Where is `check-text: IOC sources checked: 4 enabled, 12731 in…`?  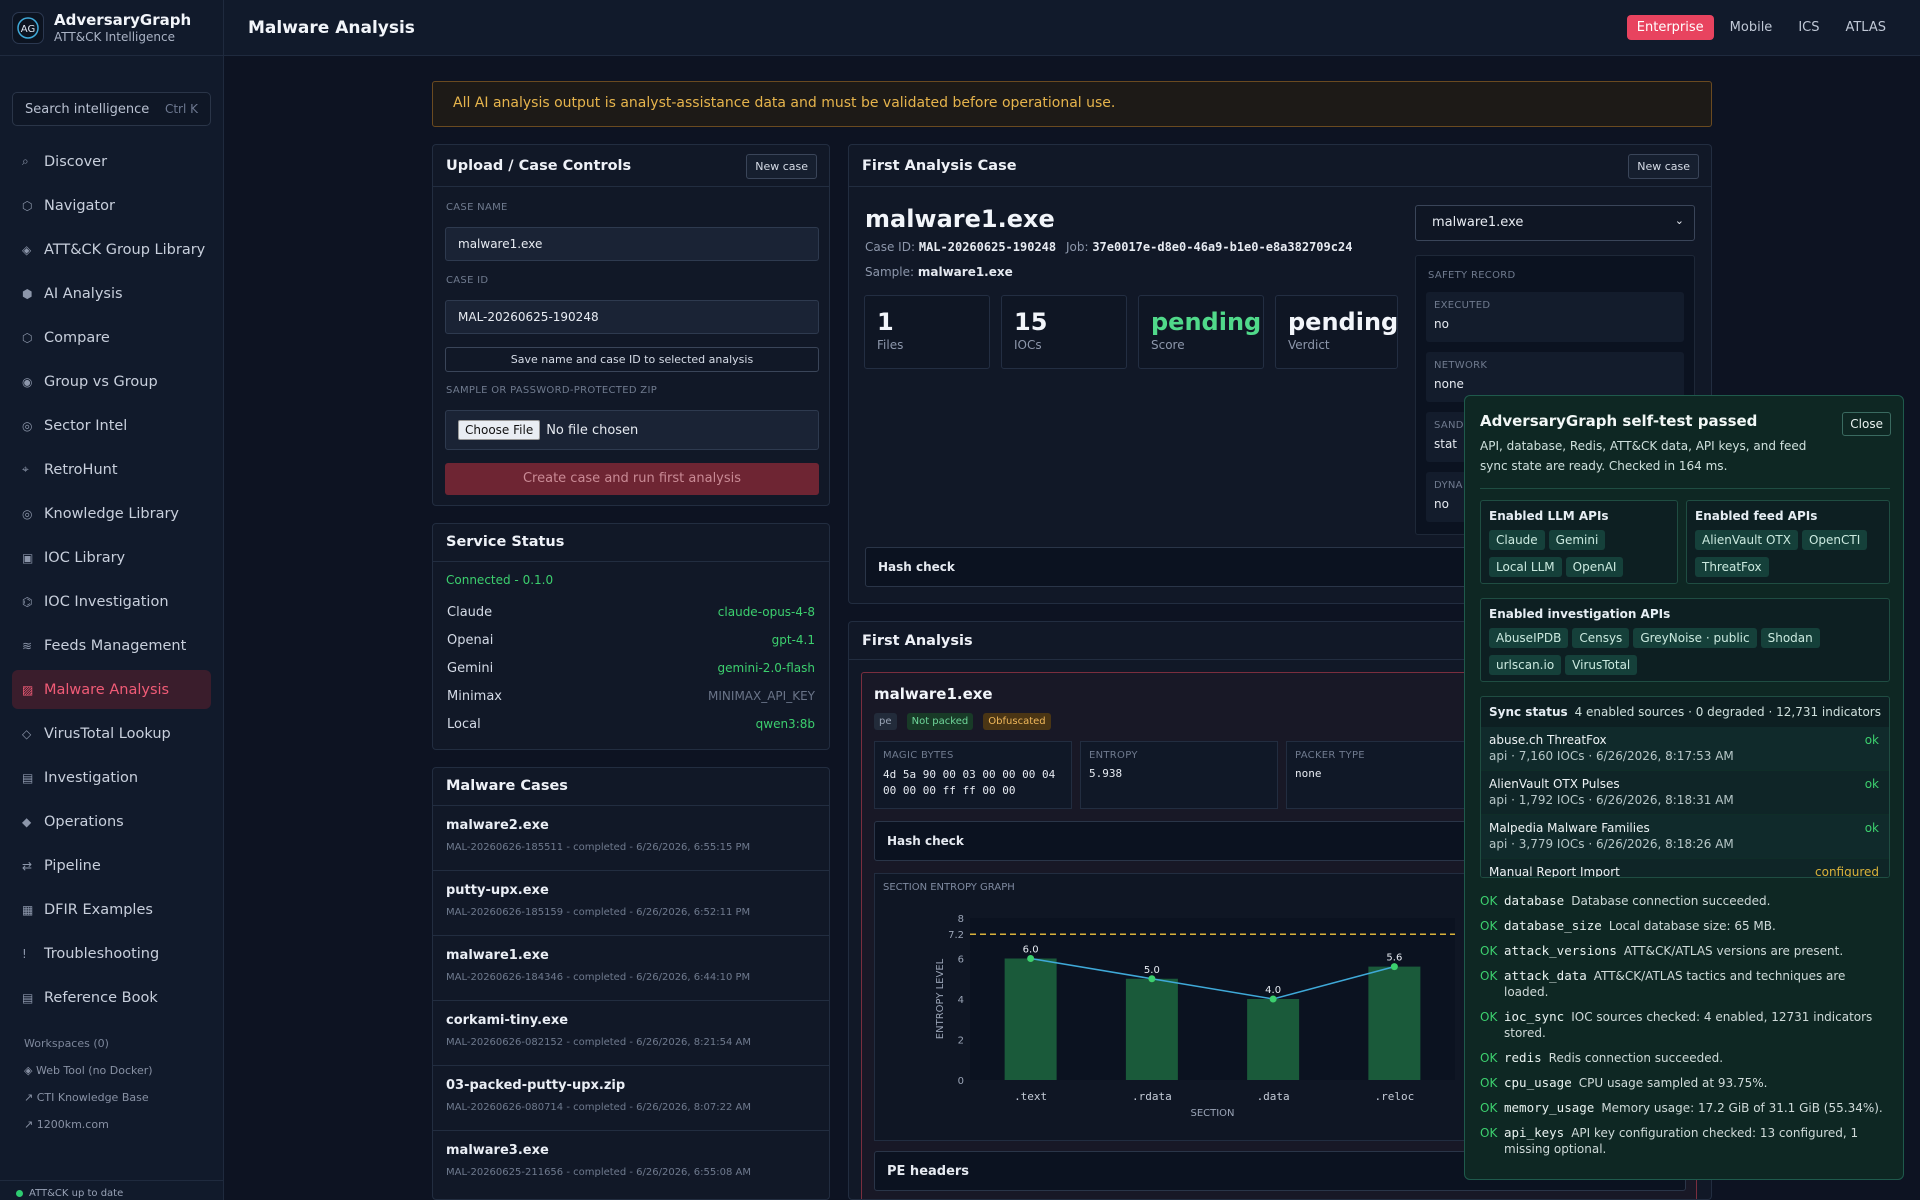
check-text: IOC sources checked: 4 enabled, 12731 in… is located at coordinates (1688, 1025).